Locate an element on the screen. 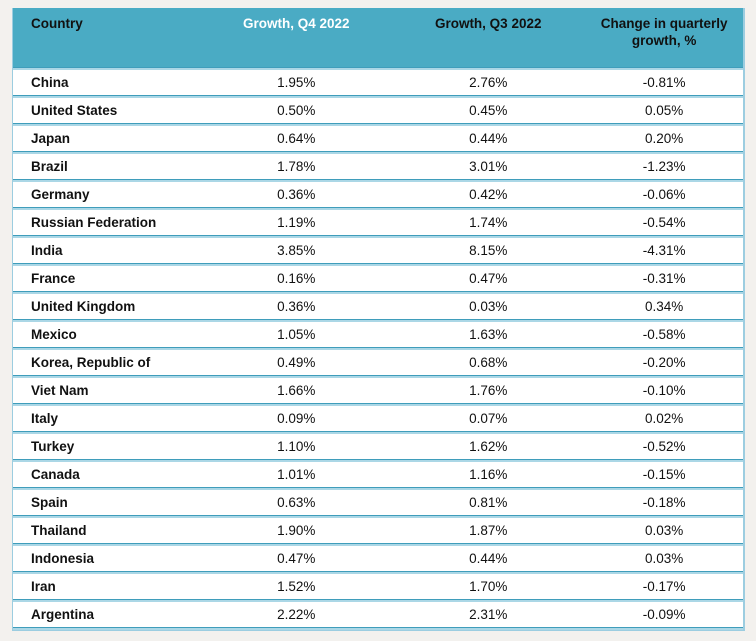  table-row: China 1.95% 2.76% -0.81% is located at coordinates (378, 82).